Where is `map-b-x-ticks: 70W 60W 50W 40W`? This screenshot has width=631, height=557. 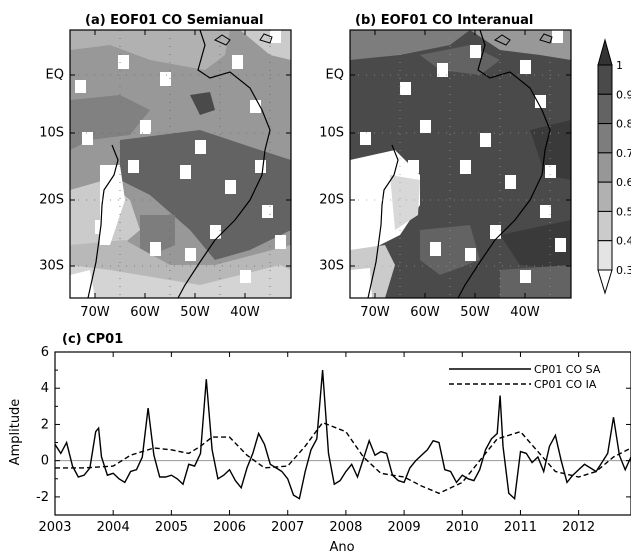
map-b-x-ticks: 70W 60W 50W 40W is located at coordinates (450, 312).